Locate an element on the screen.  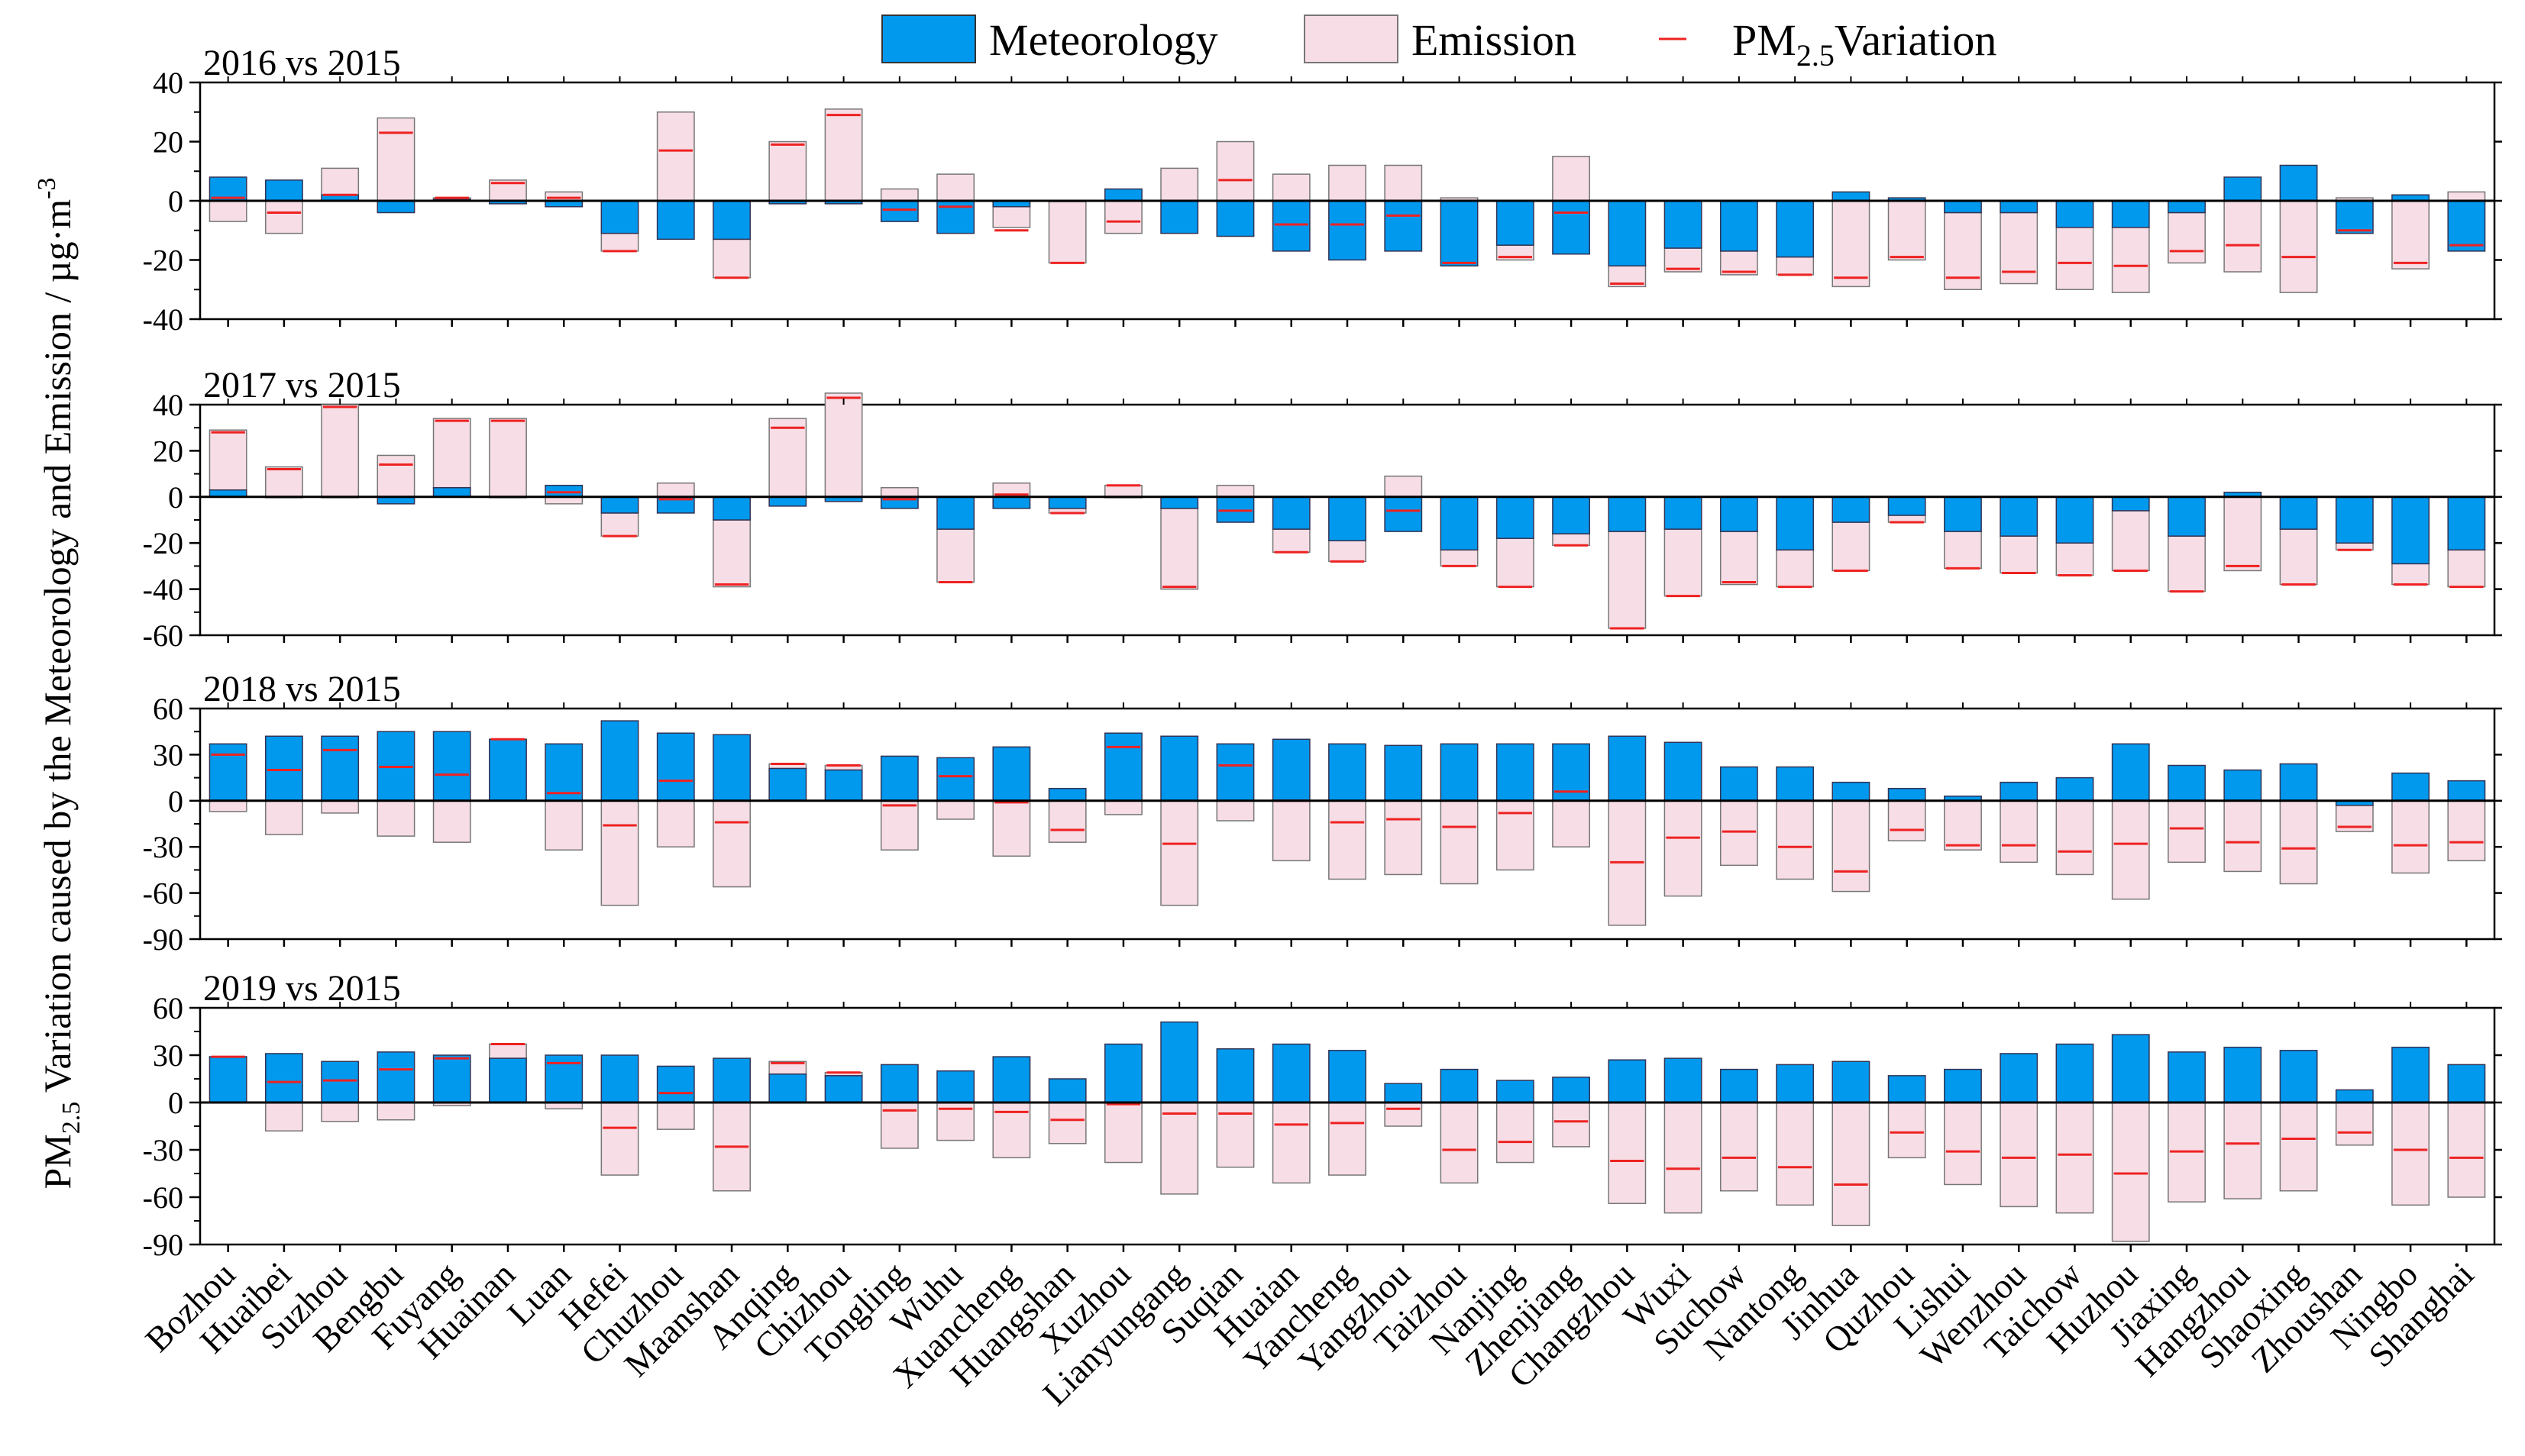
emission-bar-hefei is located at coordinates (619, 1139).